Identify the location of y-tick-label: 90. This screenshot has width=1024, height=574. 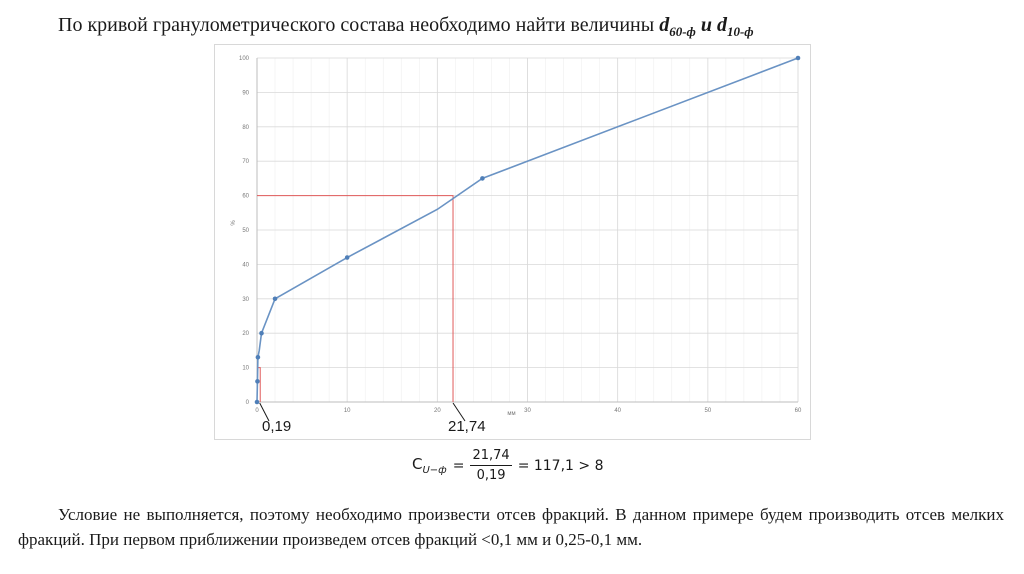
(245, 93).